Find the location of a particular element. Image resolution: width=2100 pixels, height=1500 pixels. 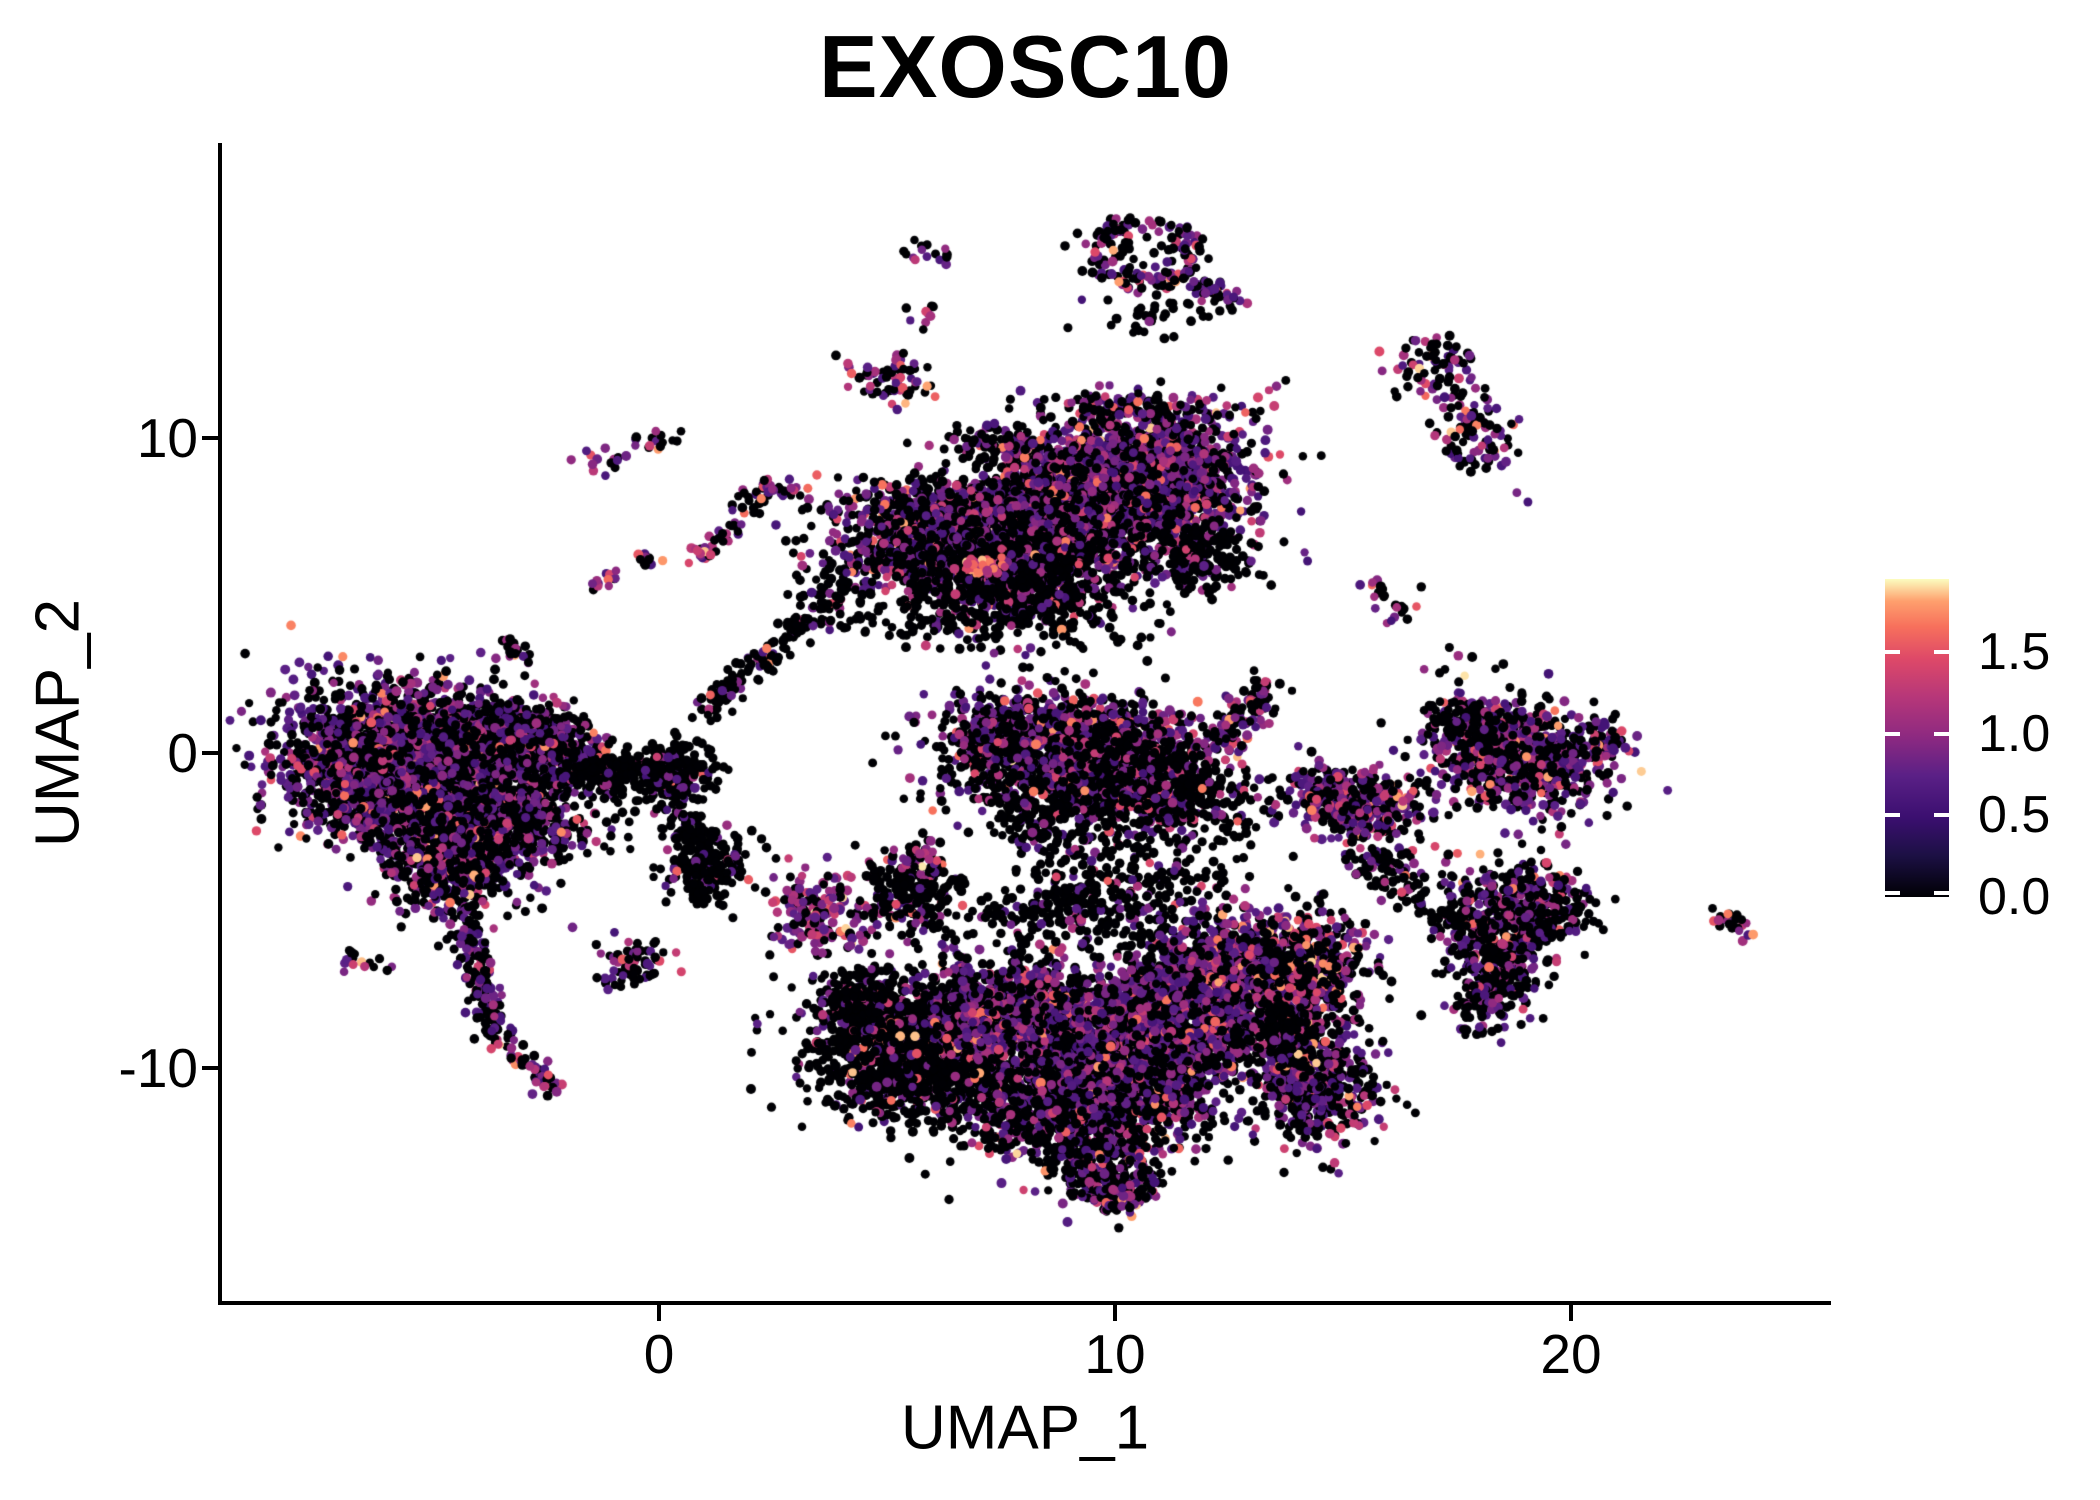

colorbar-tick-label: 1.5 is located at coordinates (2014, 652).